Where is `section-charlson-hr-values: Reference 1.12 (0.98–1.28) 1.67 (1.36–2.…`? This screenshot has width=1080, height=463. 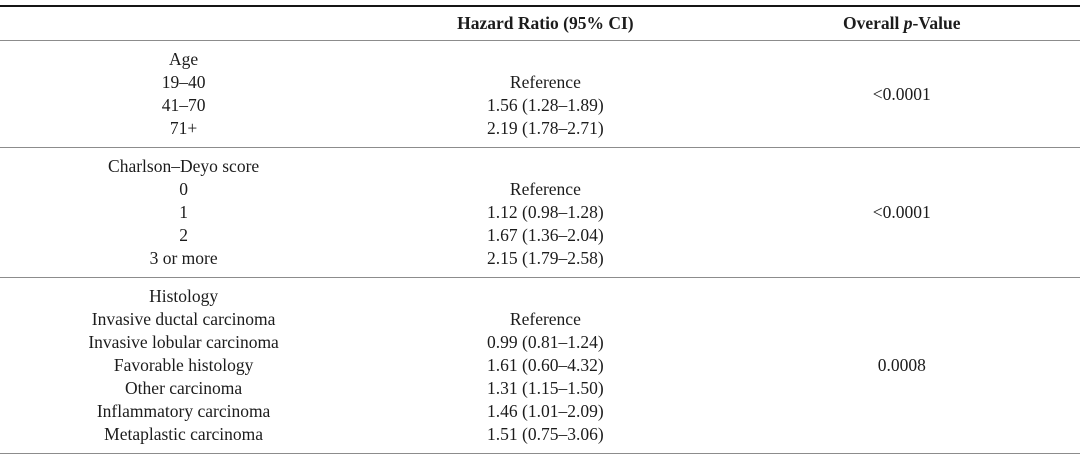 section-charlson-hr-values: Reference 1.12 (0.98–1.28) 1.67 (1.36–2.… is located at coordinates (545, 212).